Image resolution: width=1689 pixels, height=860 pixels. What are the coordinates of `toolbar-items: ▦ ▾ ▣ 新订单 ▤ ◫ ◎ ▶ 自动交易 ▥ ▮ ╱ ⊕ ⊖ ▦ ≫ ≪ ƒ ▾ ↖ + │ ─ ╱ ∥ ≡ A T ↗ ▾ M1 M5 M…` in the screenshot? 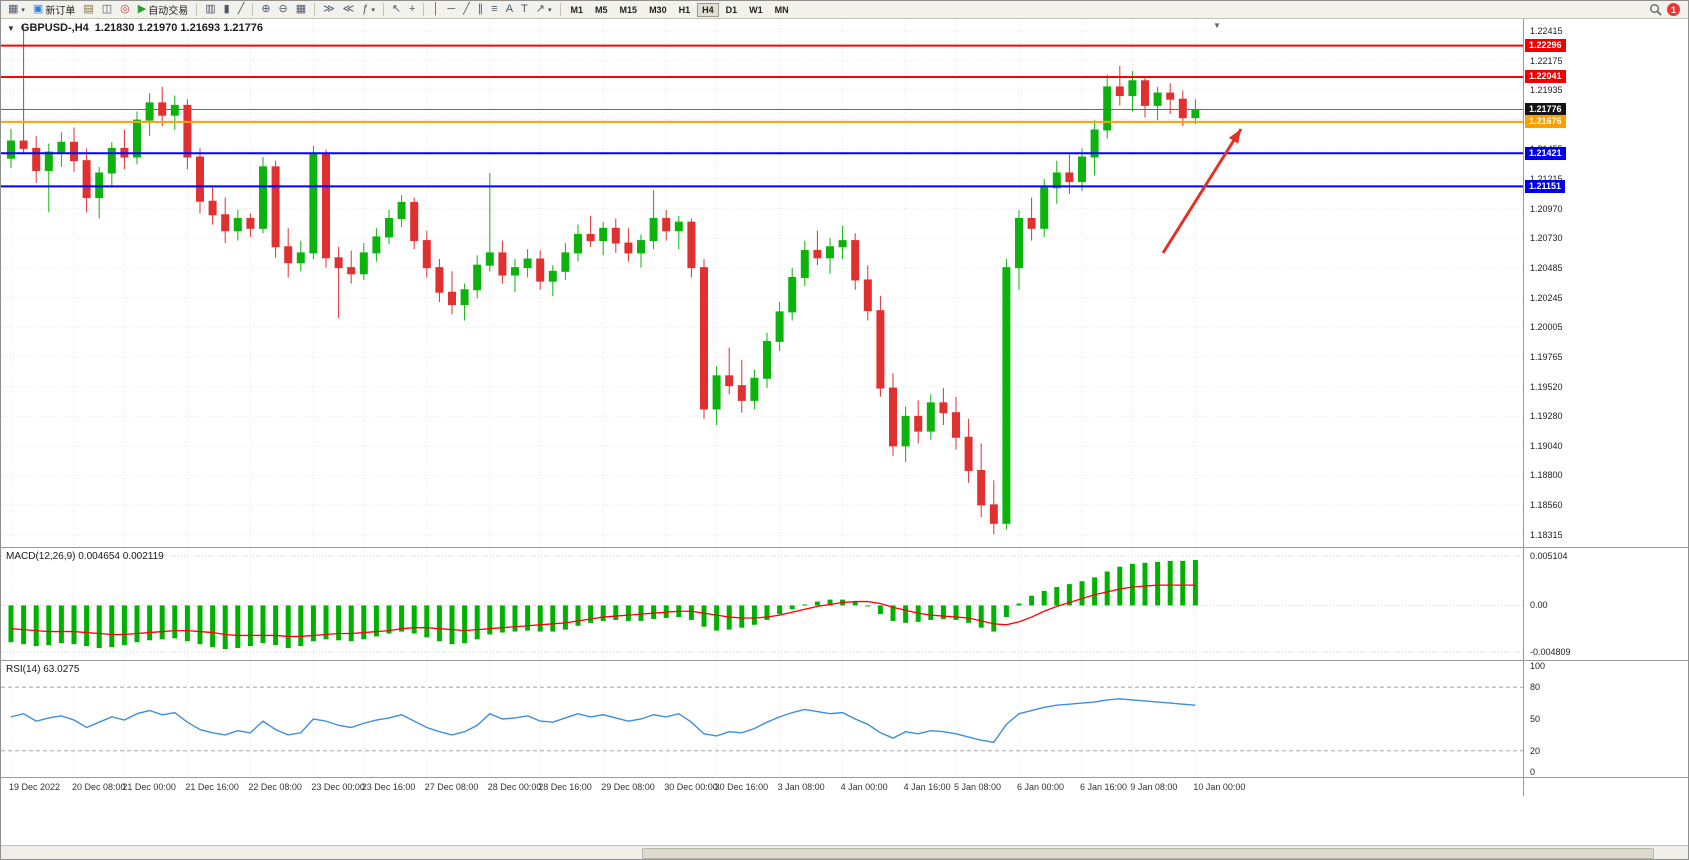 It's located at (826, 9).